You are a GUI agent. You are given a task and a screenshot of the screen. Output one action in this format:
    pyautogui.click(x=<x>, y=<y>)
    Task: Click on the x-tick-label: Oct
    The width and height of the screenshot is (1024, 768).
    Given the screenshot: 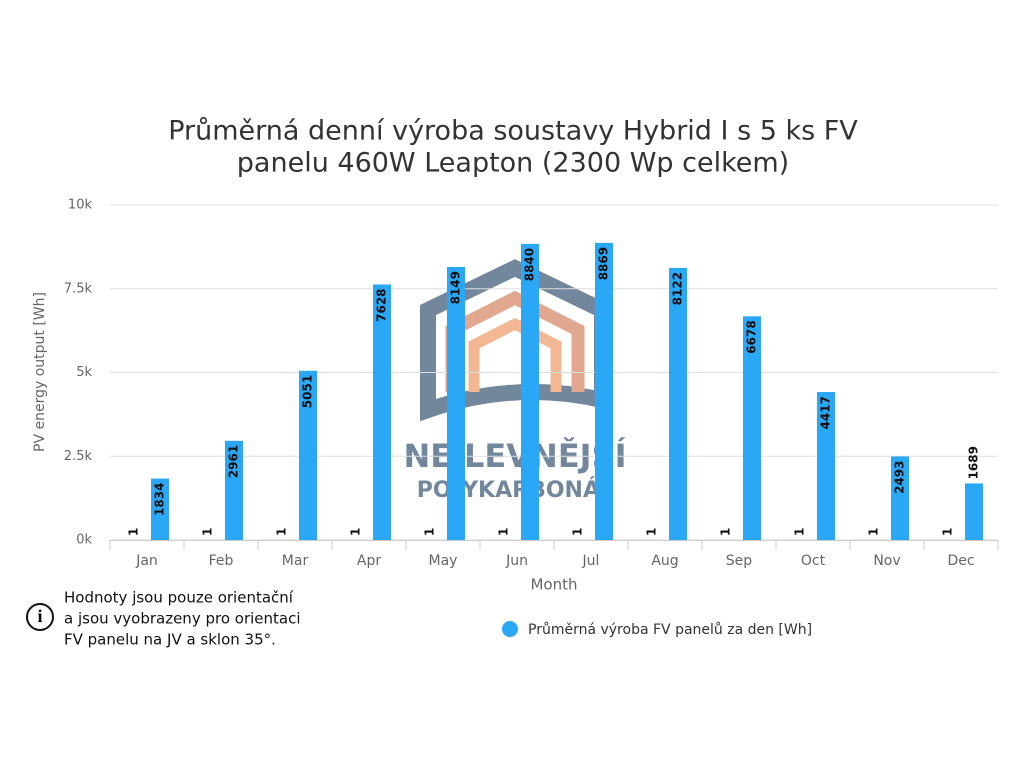 What is the action you would take?
    pyautogui.click(x=813, y=561)
    